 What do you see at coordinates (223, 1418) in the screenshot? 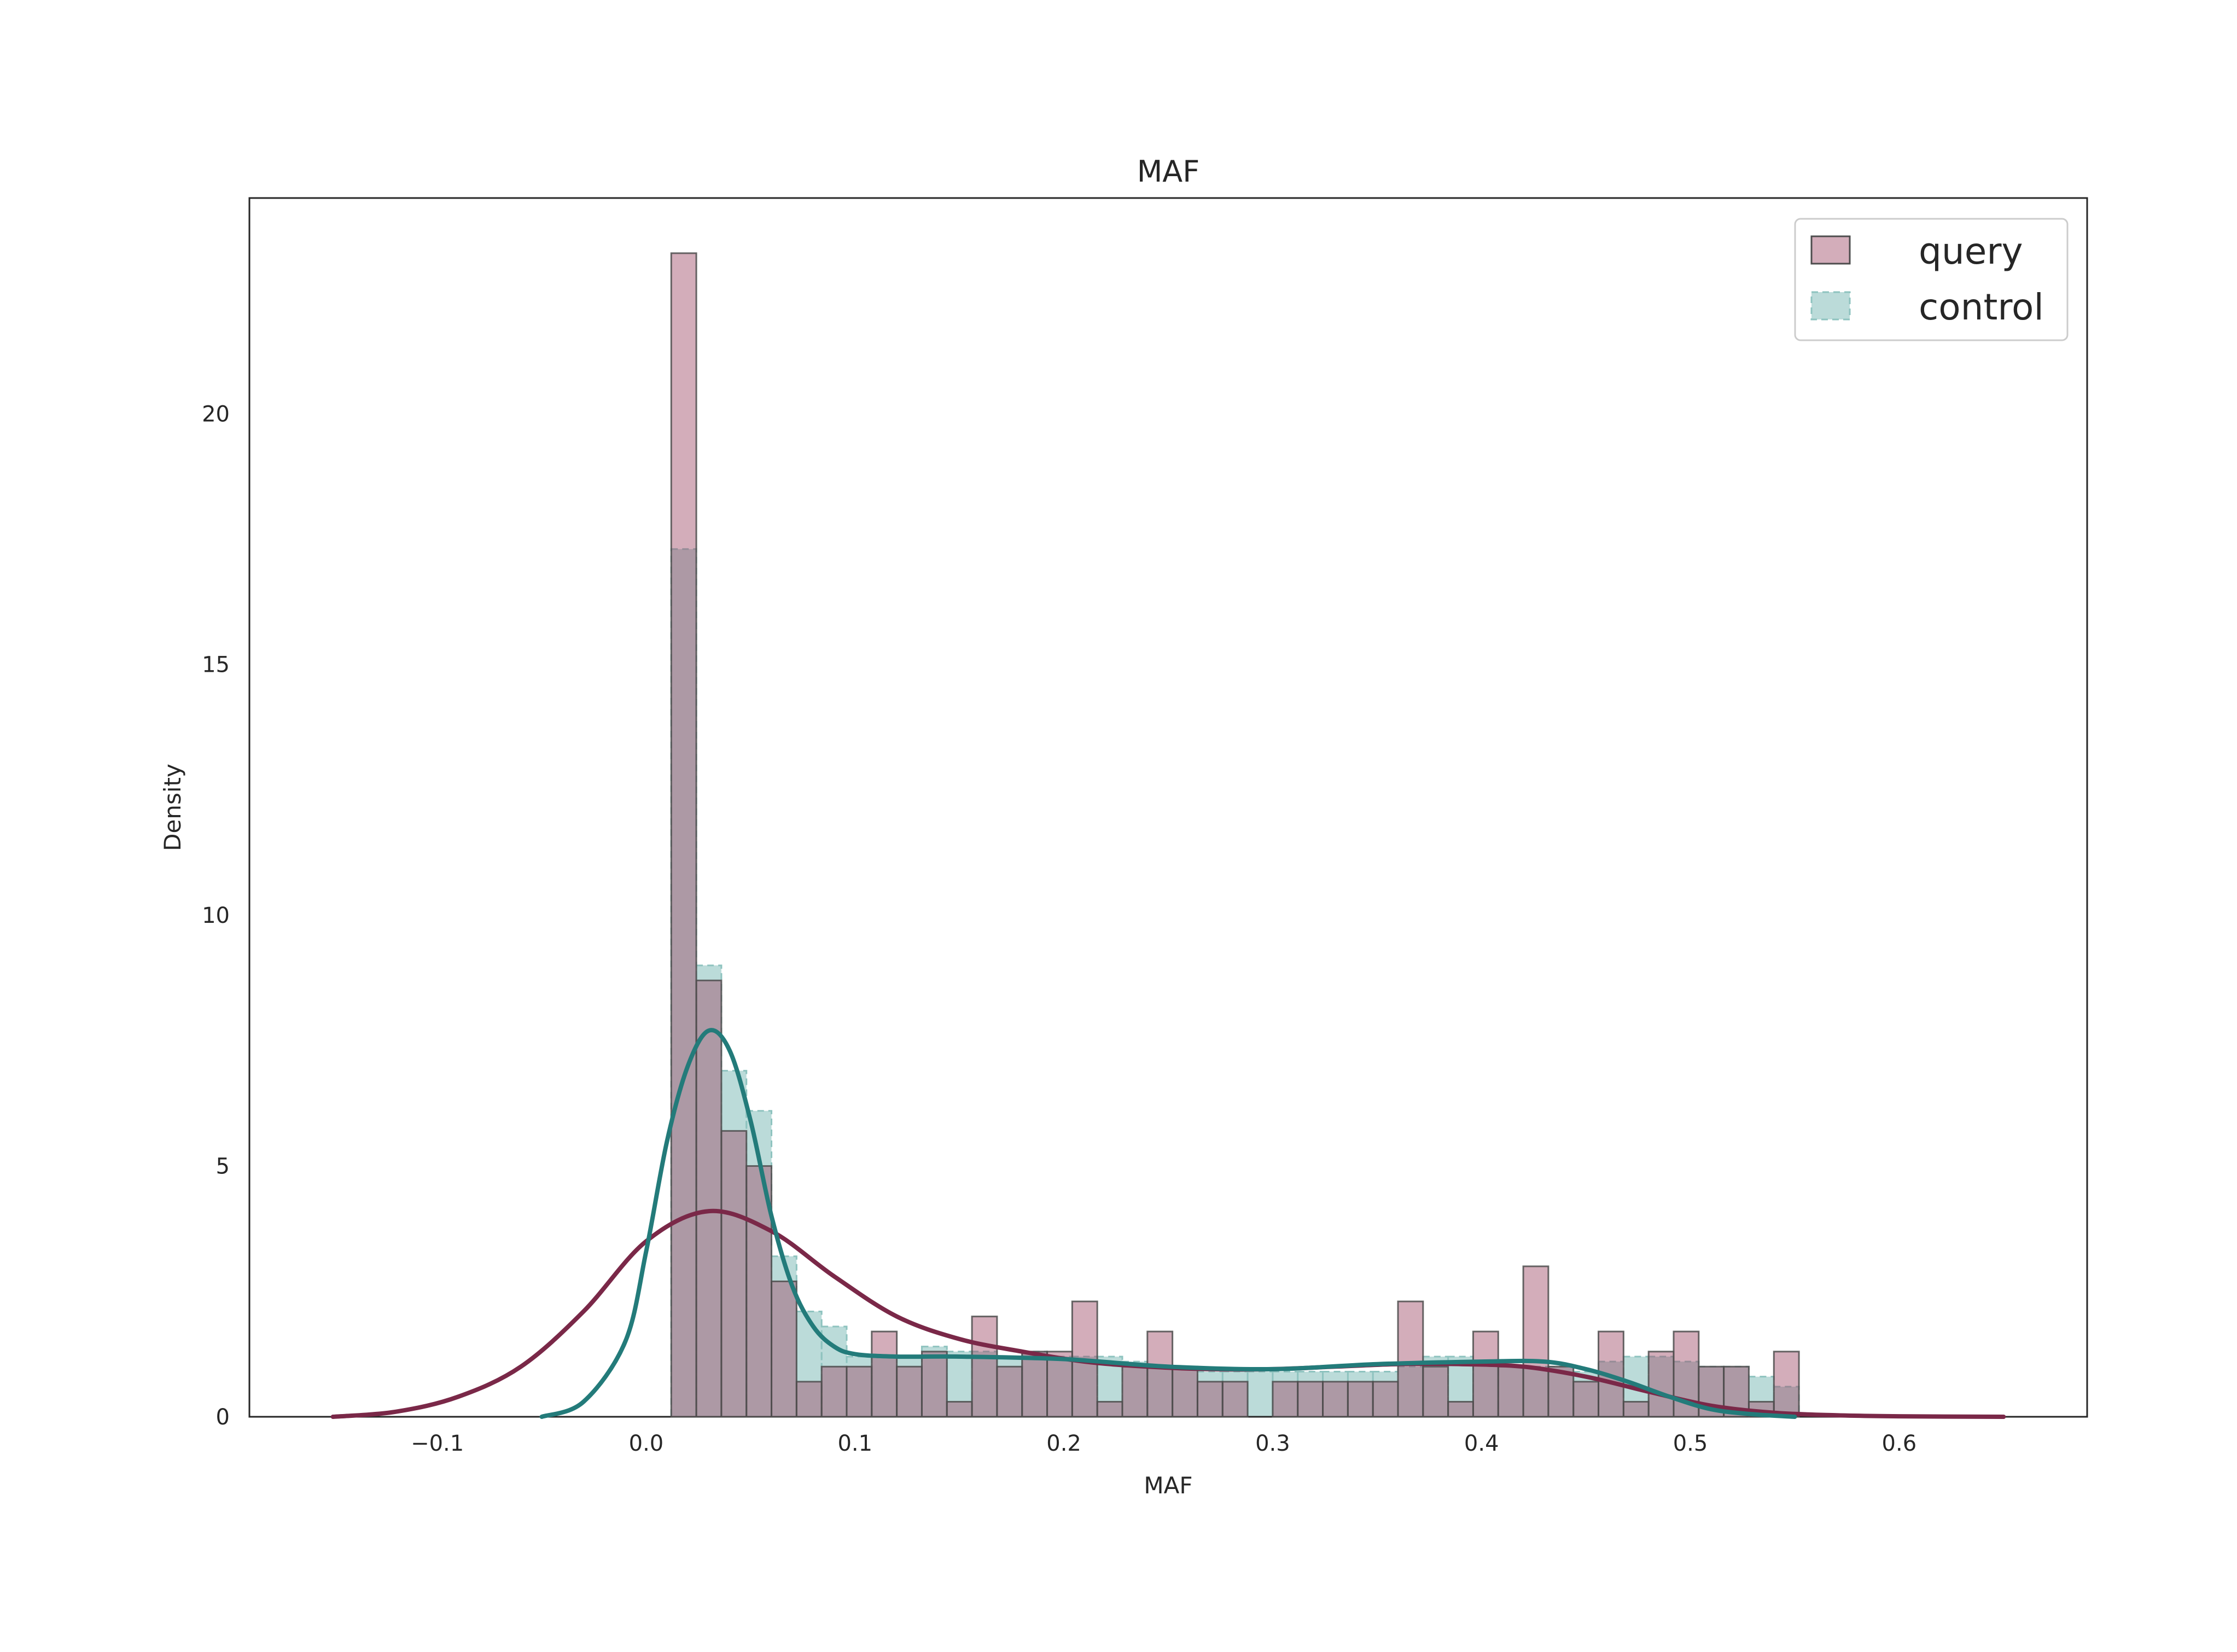
I see `y-tick-label: 0` at bounding box center [223, 1418].